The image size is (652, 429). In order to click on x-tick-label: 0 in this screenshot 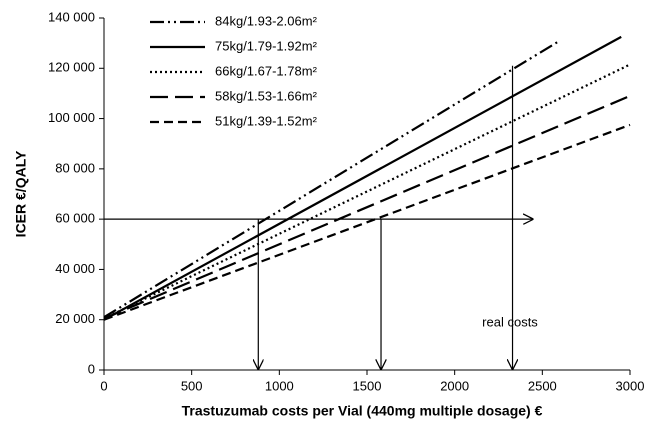, I will do `click(103, 385)`.